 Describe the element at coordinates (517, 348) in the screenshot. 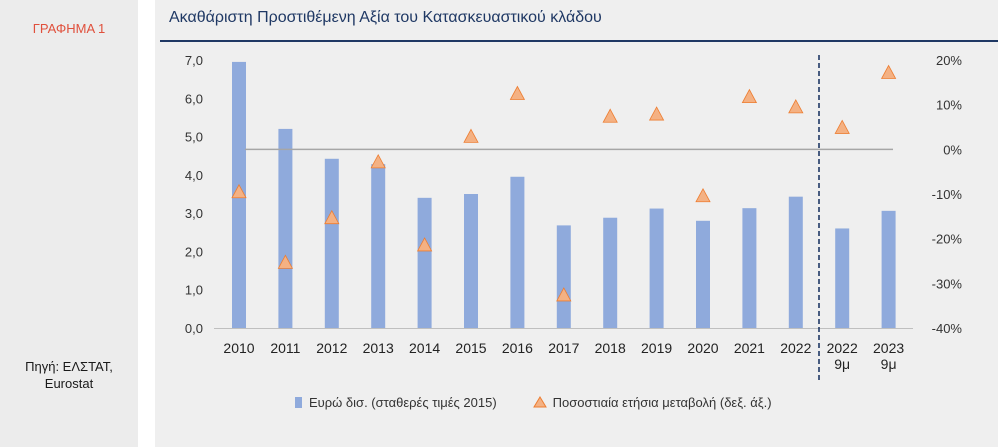

I see `x-axis-tick-label: 2016` at that location.